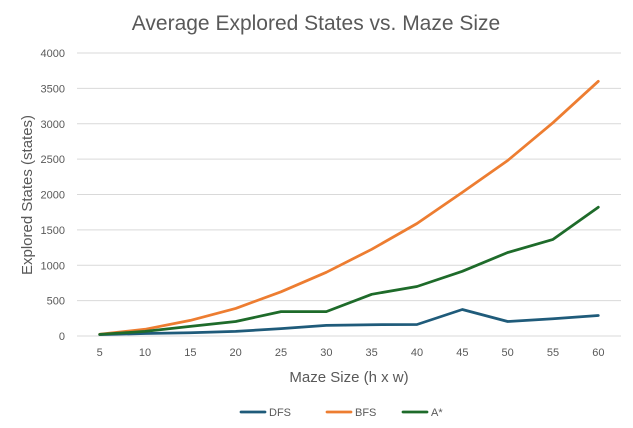 The image size is (633, 428). Describe the element at coordinates (145, 353) in the screenshot. I see `x-tick-label: 10` at that location.